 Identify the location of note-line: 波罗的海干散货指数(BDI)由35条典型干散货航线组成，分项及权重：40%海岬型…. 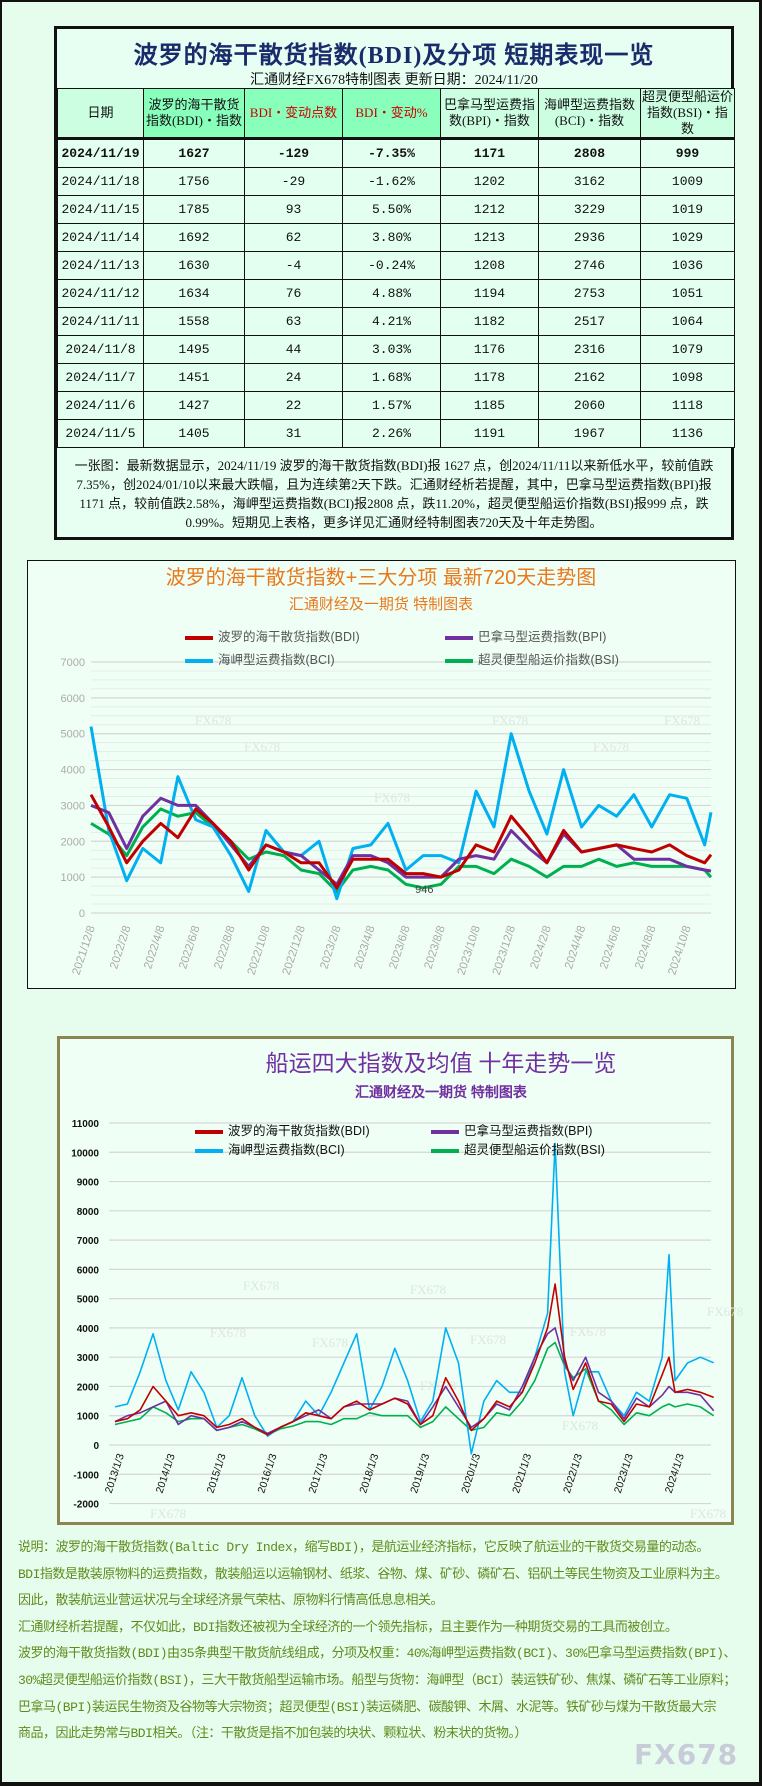
(377, 1654).